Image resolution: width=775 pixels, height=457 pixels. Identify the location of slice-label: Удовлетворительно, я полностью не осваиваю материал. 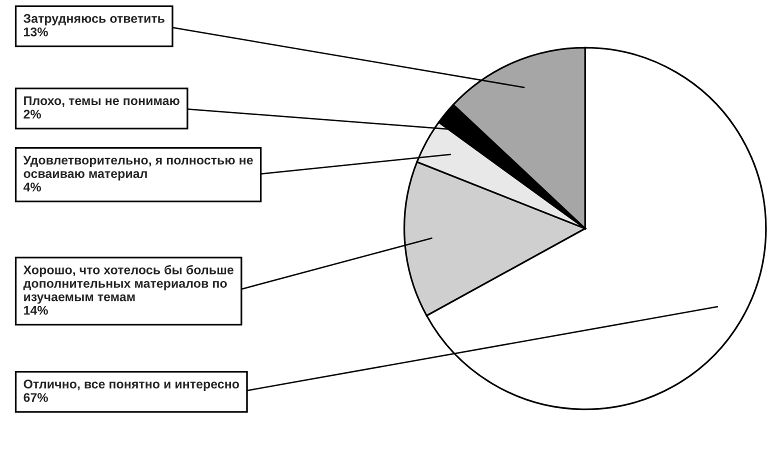
(138, 168).